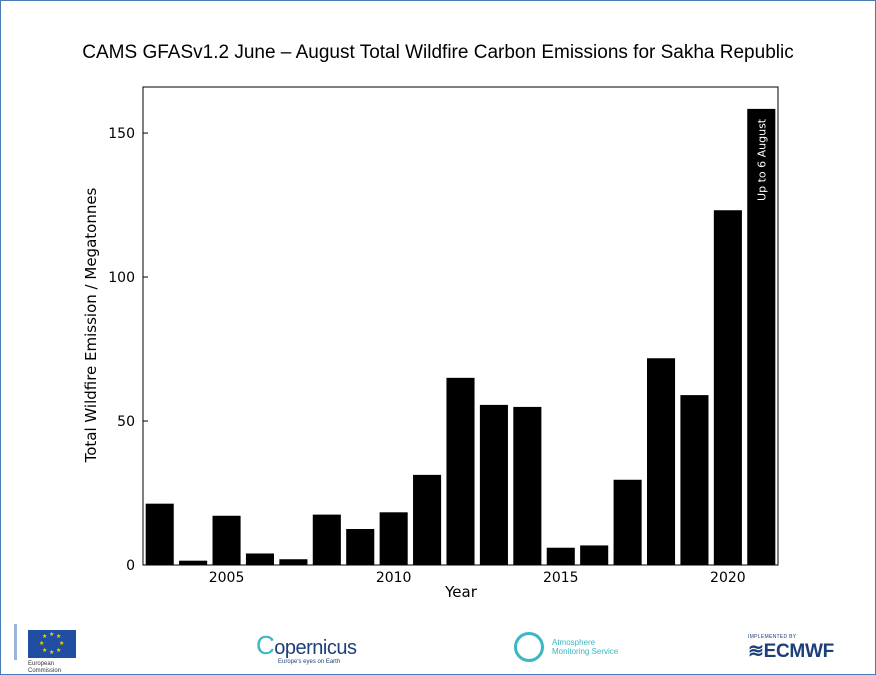 This screenshot has height=675, width=876. What do you see at coordinates (226, 540) in the screenshot?
I see `bar-2005` at bounding box center [226, 540].